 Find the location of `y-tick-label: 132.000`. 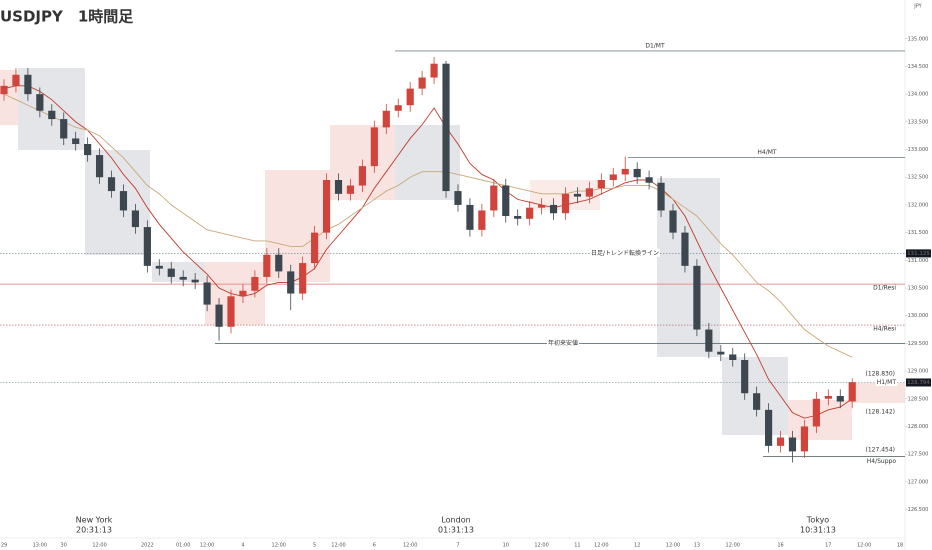

y-tick-label: 132.000 is located at coordinates (918, 205).